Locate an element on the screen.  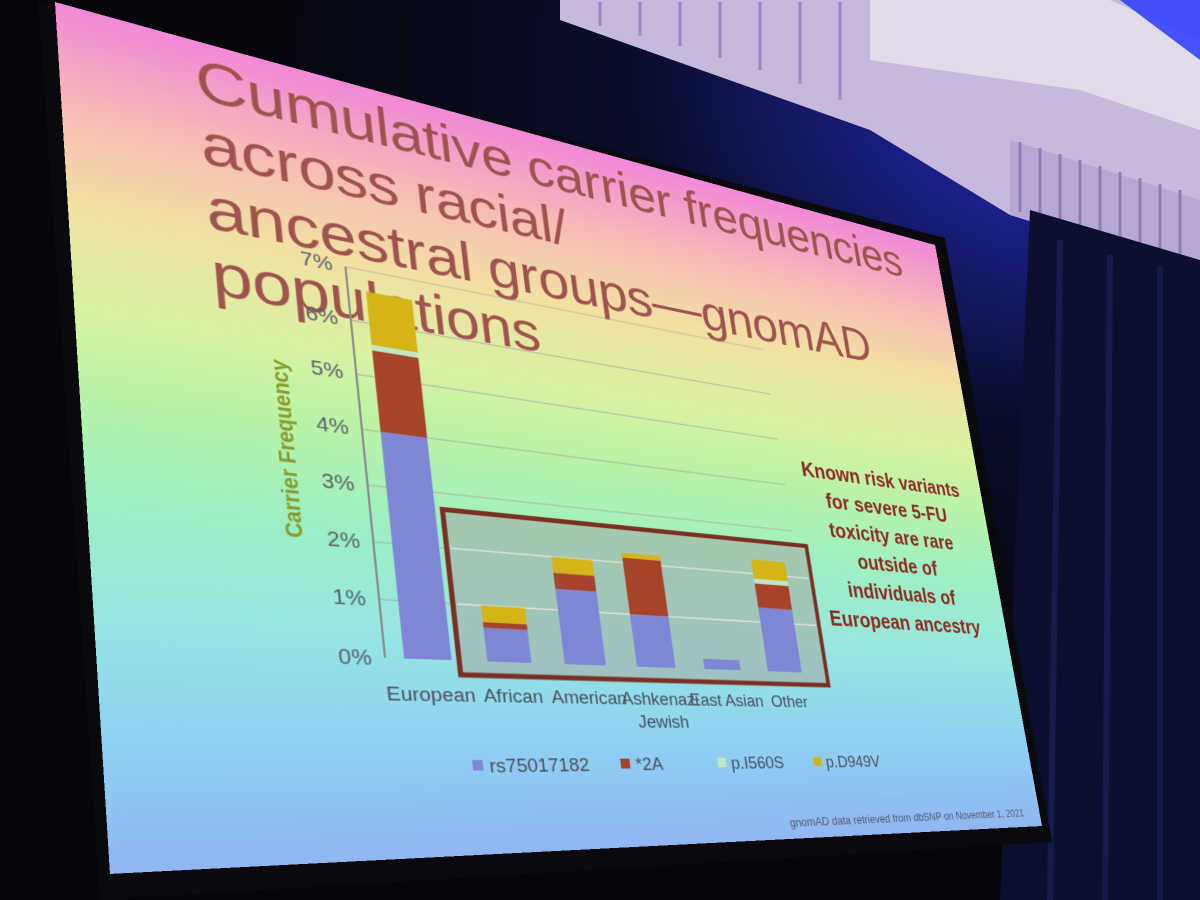
bar-european-rs75017182 is located at coordinates (416, 546).